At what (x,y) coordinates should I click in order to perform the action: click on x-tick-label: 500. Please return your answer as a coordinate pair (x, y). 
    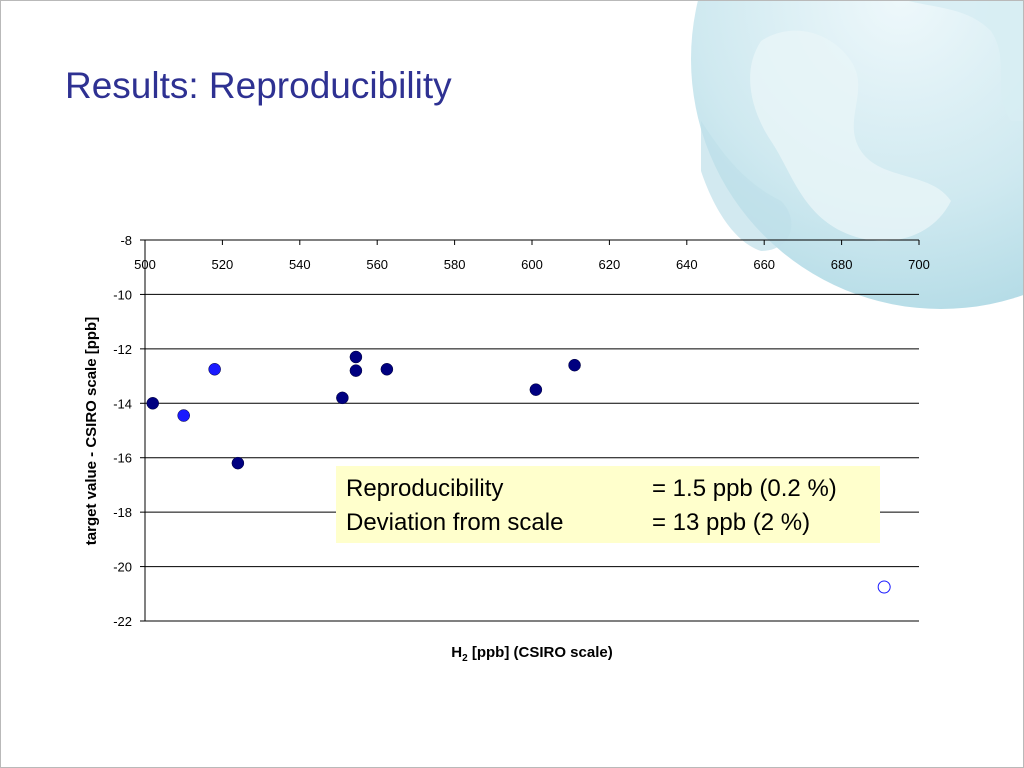
    Looking at the image, I should click on (145, 264).